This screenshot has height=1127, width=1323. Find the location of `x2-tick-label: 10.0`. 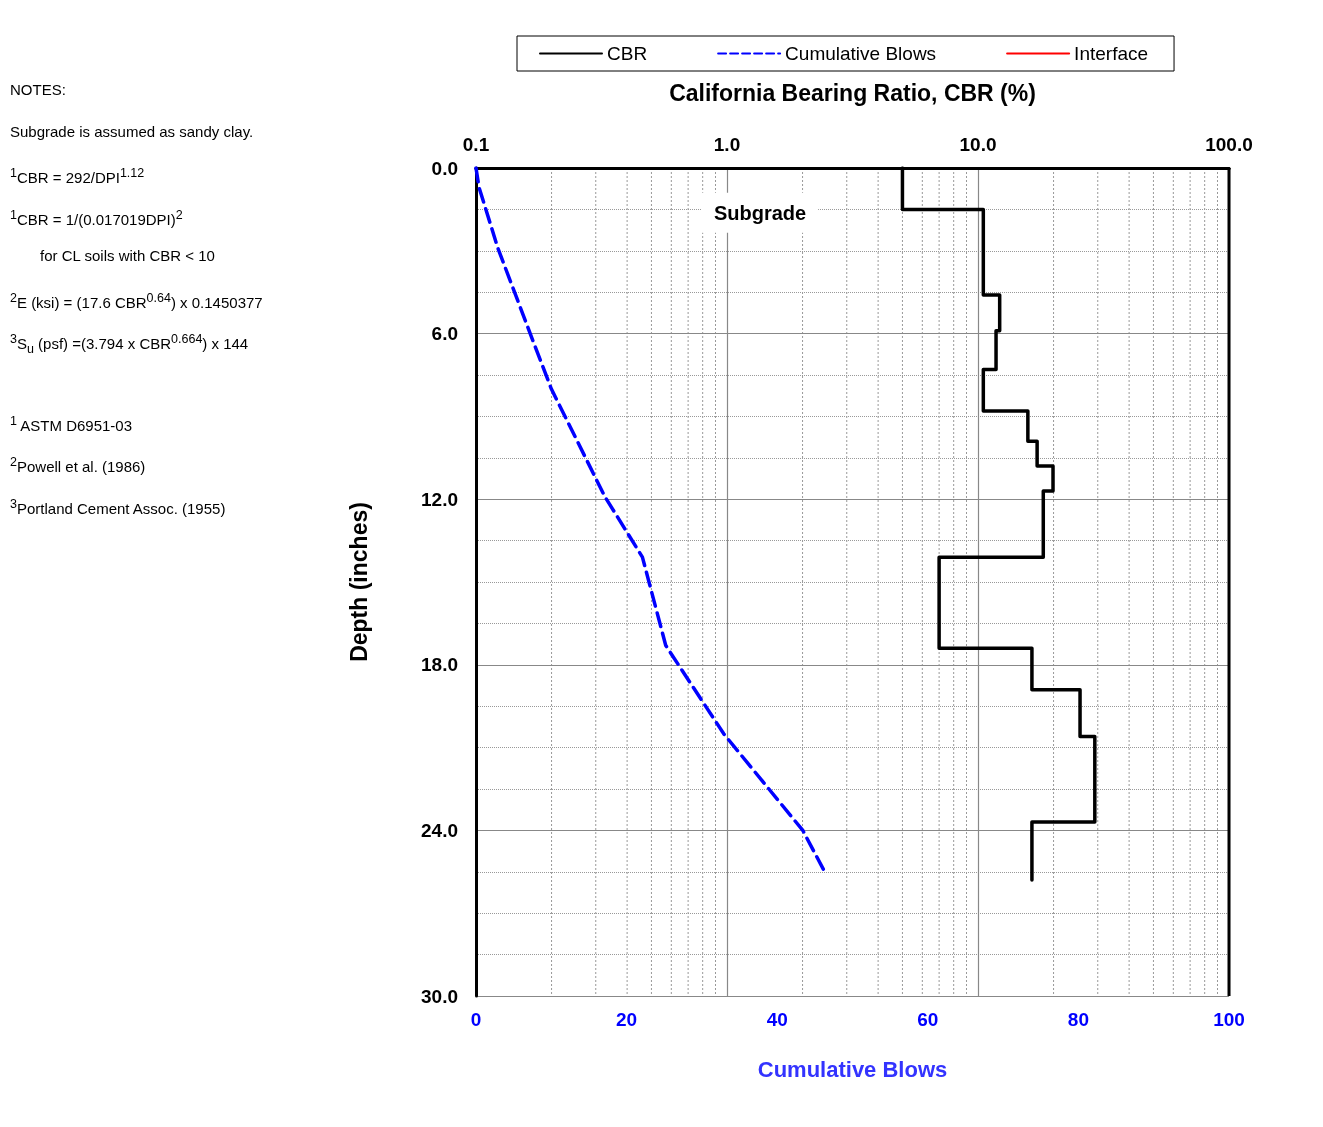

x2-tick-label: 10.0 is located at coordinates (978, 144).